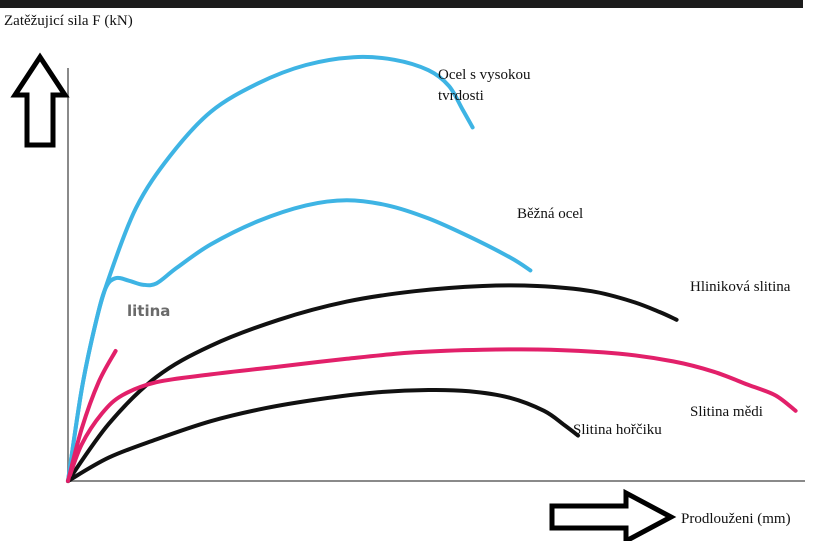 The width and height of the screenshot is (818, 541). I want to click on series-label-2: Běžná ocel, so click(550, 214).